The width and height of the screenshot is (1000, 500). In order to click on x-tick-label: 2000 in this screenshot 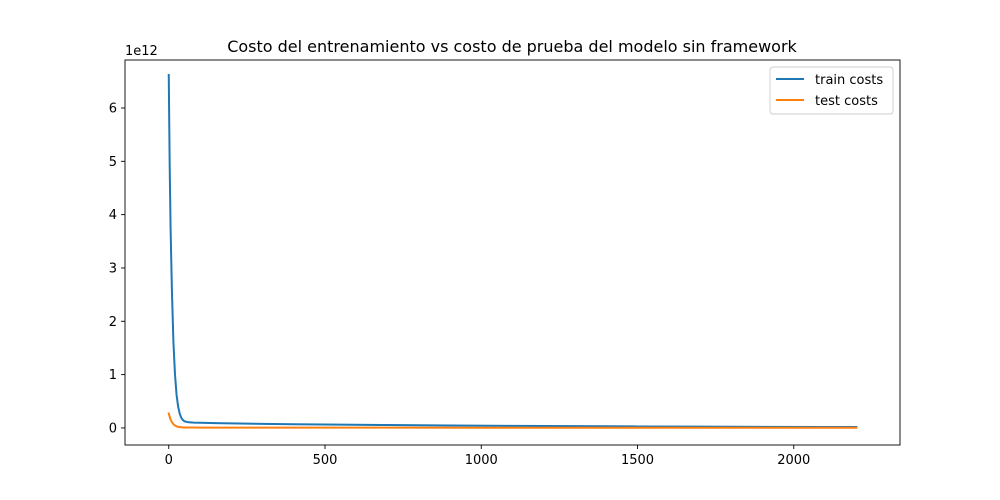, I will do `click(793, 460)`.